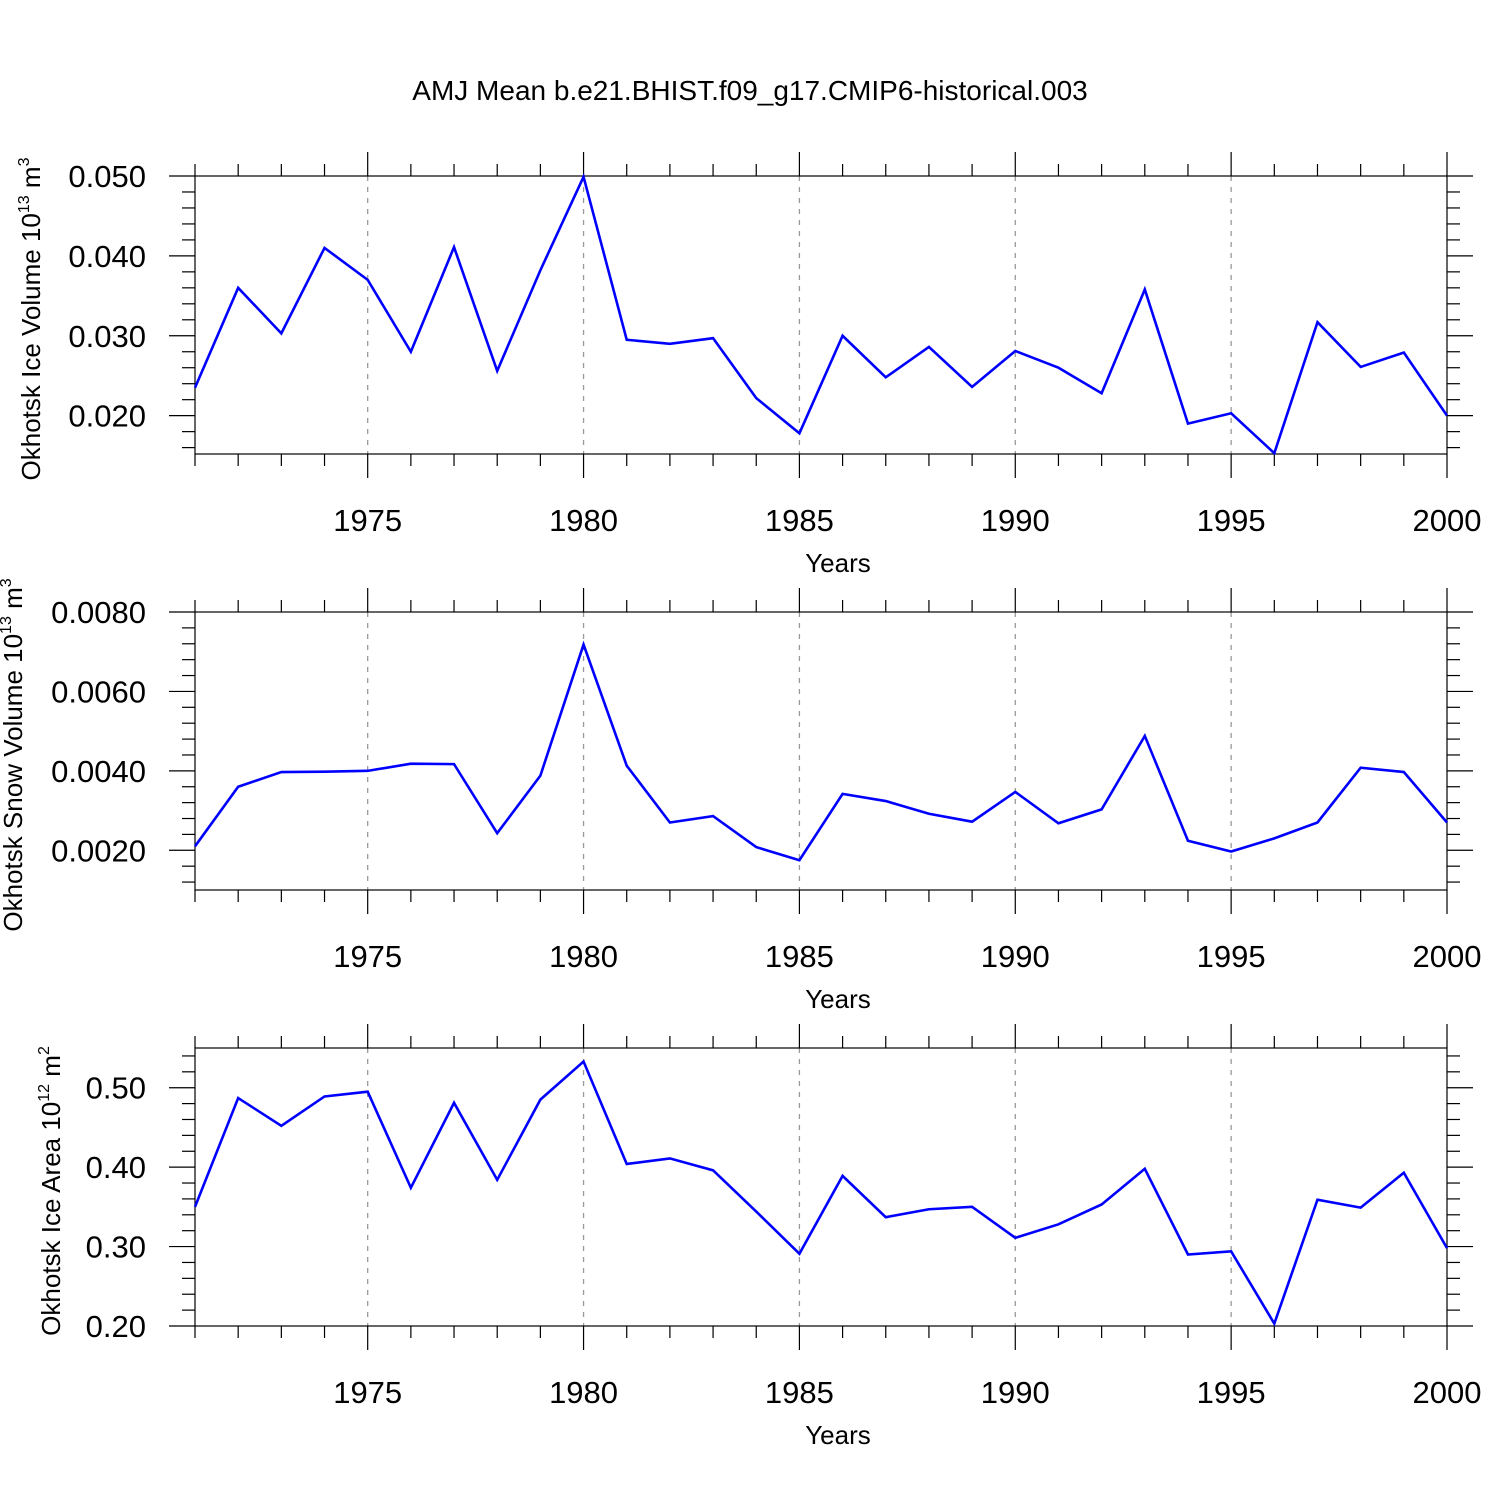 The width and height of the screenshot is (1500, 1500). I want to click on chart-snow-volume-y-axis-label-part: 3, so click(7, 582).